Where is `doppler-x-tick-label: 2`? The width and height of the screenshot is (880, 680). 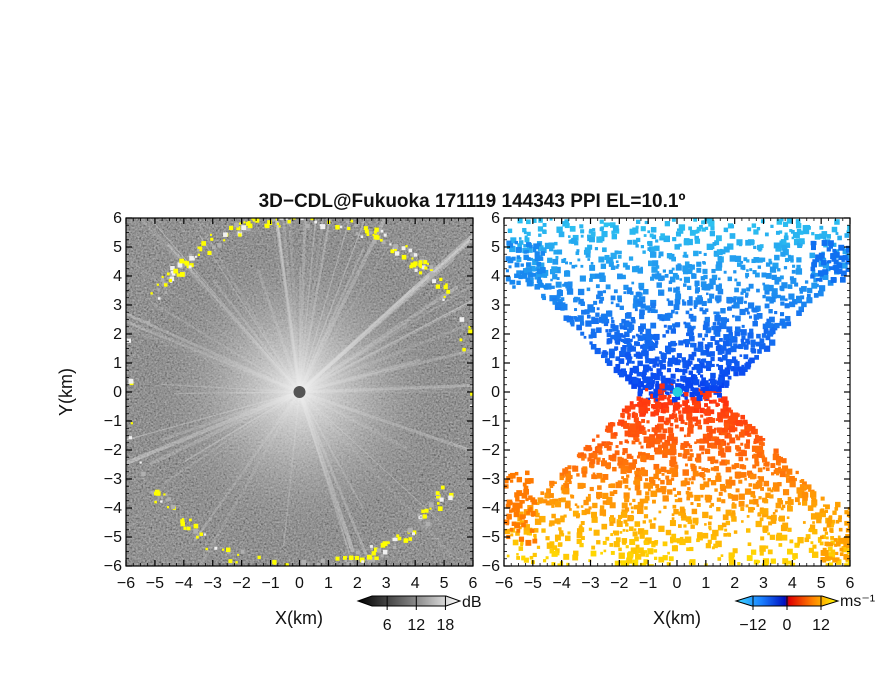
doppler-x-tick-label: 2 is located at coordinates (734, 583).